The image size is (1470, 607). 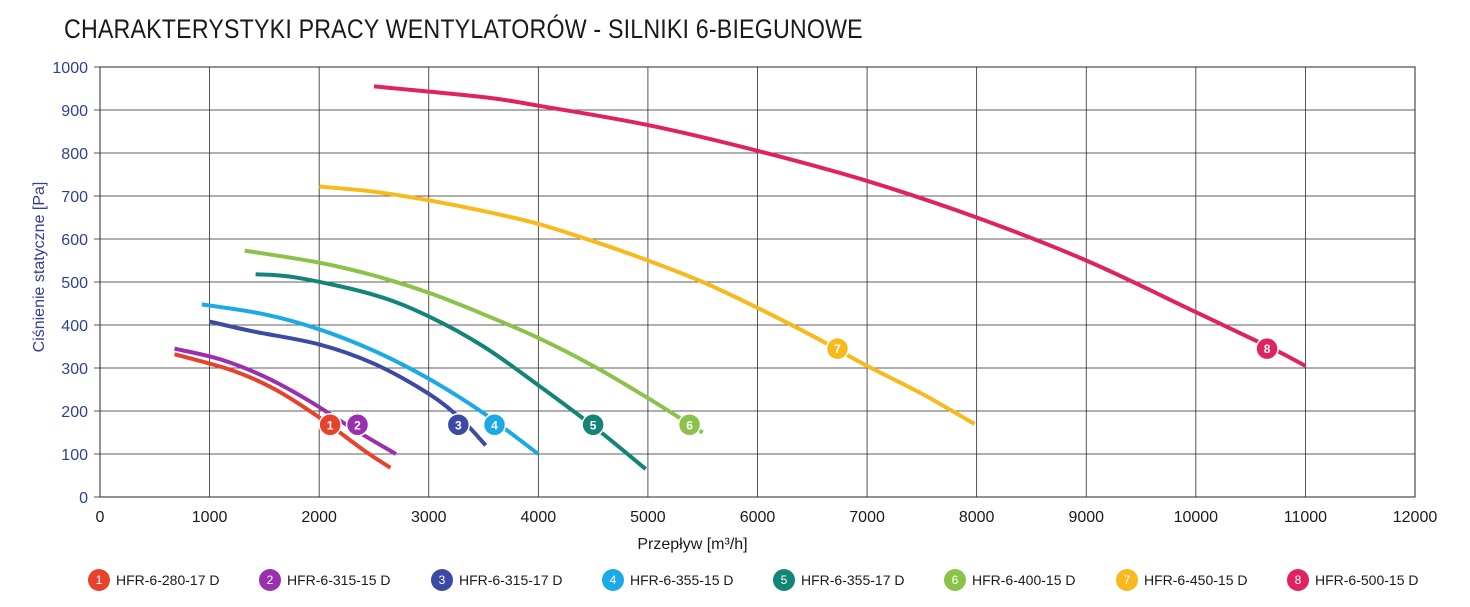 I want to click on legend-label: HFR-6-400-15 D, so click(x=1024, y=580).